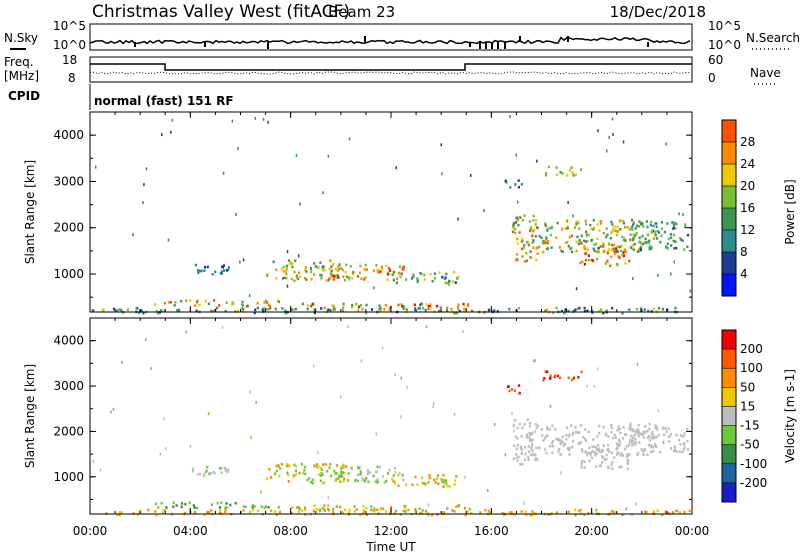 This screenshot has width=800, height=554. What do you see at coordinates (692, 531) in the screenshot?
I see `x-tick-label: 00:00` at bounding box center [692, 531].